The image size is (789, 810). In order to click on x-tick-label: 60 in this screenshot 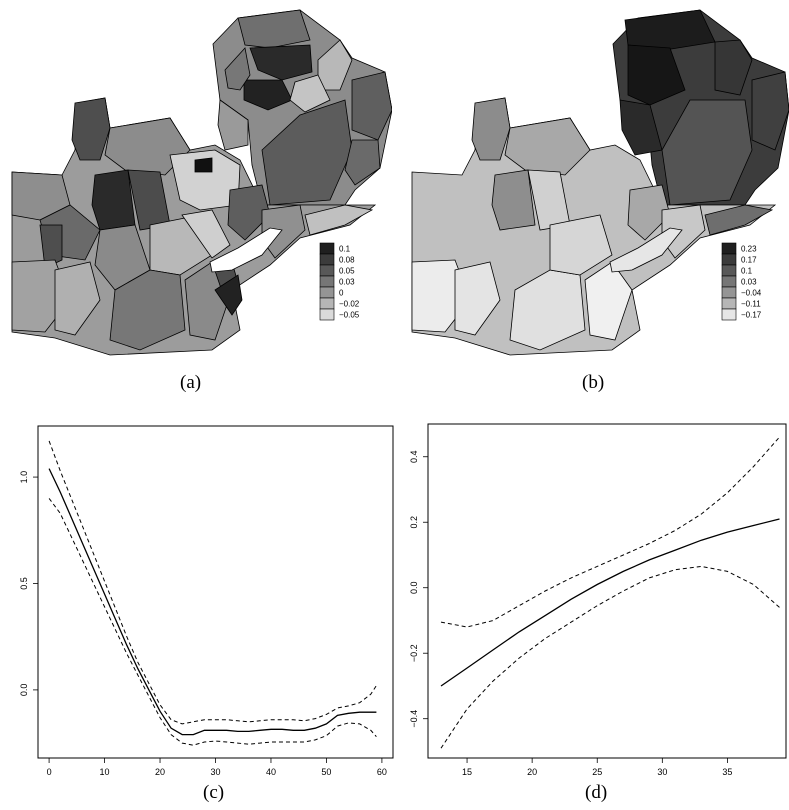, I will do `click(382, 771)`.